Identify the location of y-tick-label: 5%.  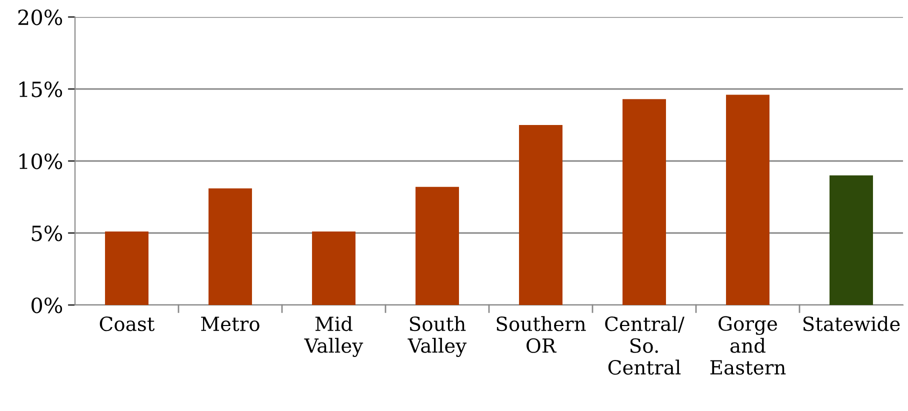
(47, 233).